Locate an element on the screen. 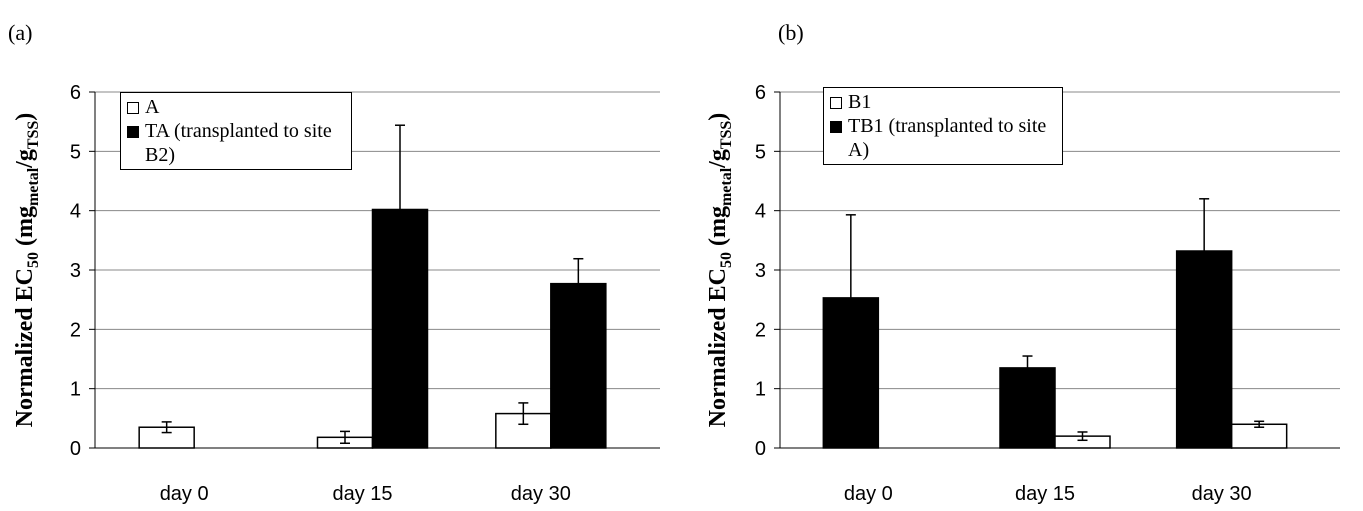 This screenshot has width=1363, height=511. legend: A TA (transplanted to site B2) is located at coordinates (236, 131).